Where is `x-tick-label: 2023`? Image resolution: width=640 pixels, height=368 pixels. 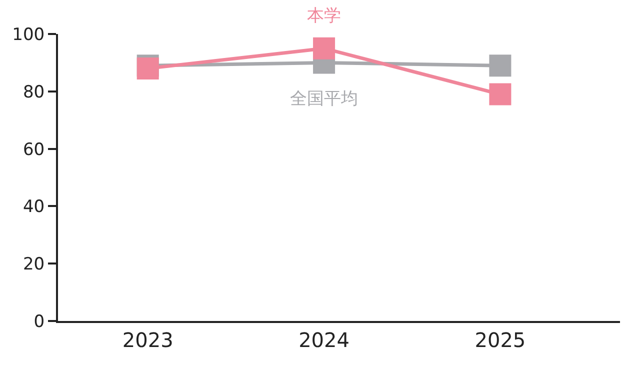
x-tick-label: 2023 is located at coordinates (148, 340).